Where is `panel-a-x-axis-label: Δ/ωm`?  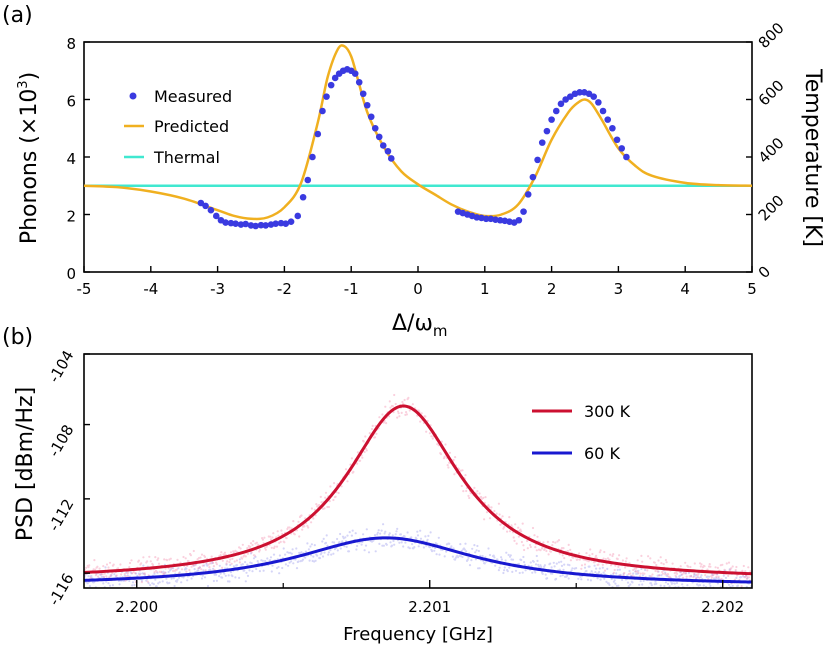 panel-a-x-axis-label: Δ/ωm is located at coordinates (420, 325).